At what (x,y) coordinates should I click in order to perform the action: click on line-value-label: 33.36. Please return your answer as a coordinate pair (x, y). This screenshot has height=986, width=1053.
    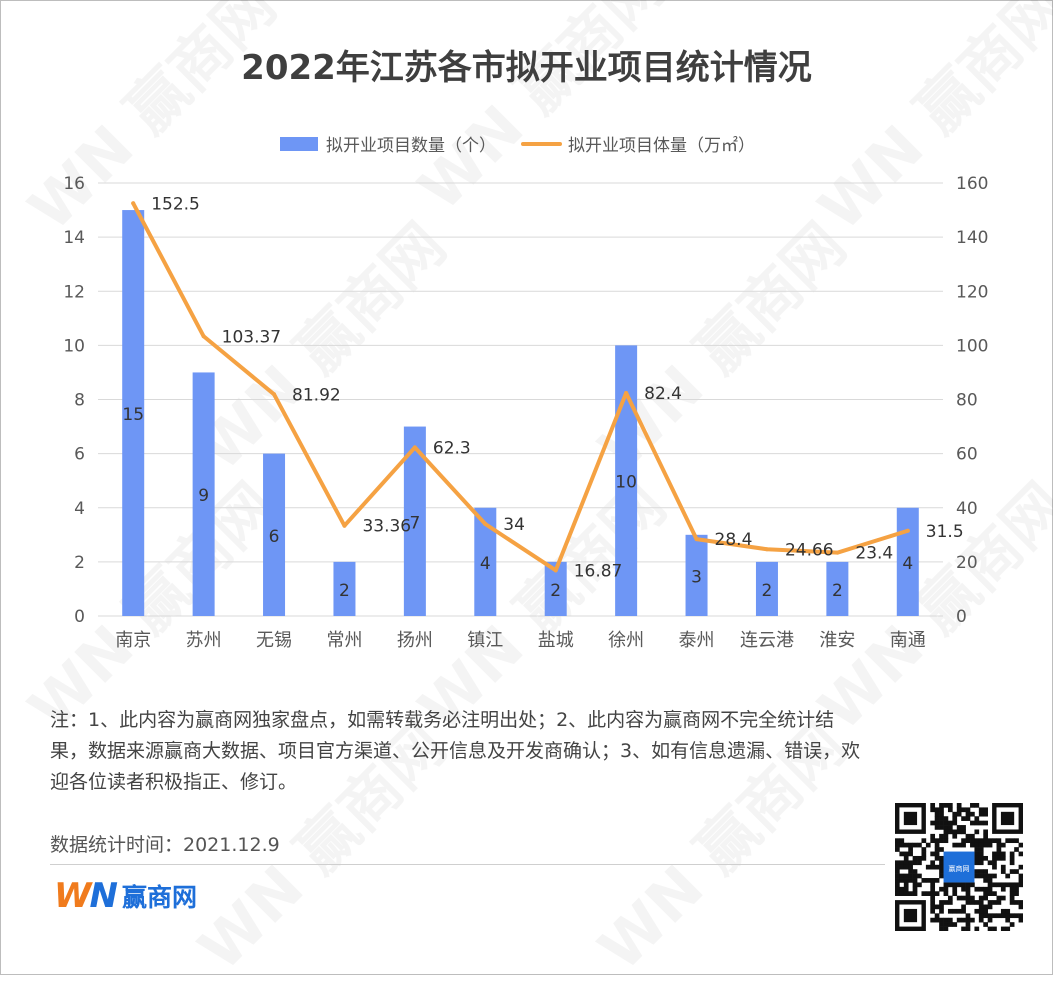
    Looking at the image, I should click on (386, 527).